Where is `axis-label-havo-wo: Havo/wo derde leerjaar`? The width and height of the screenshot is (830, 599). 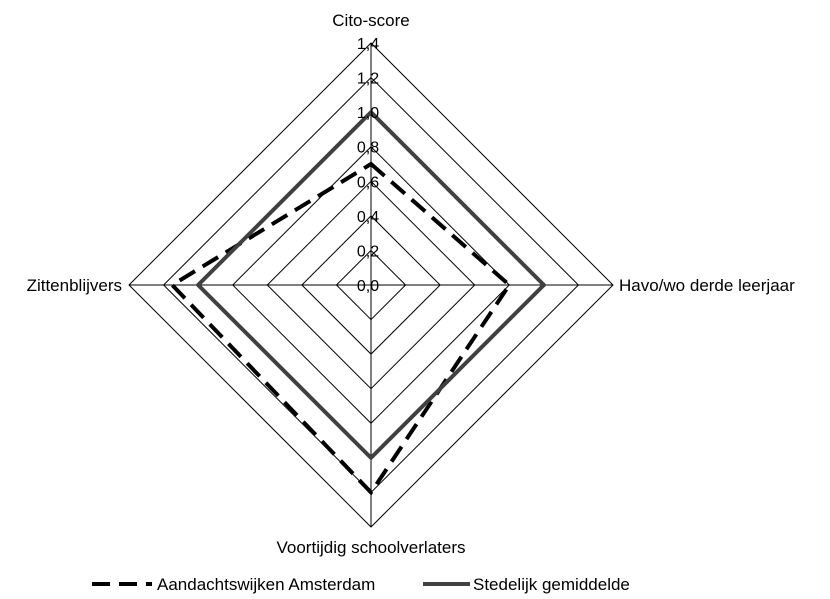
axis-label-havo-wo: Havo/wo derde leerjaar is located at coordinates (707, 285).